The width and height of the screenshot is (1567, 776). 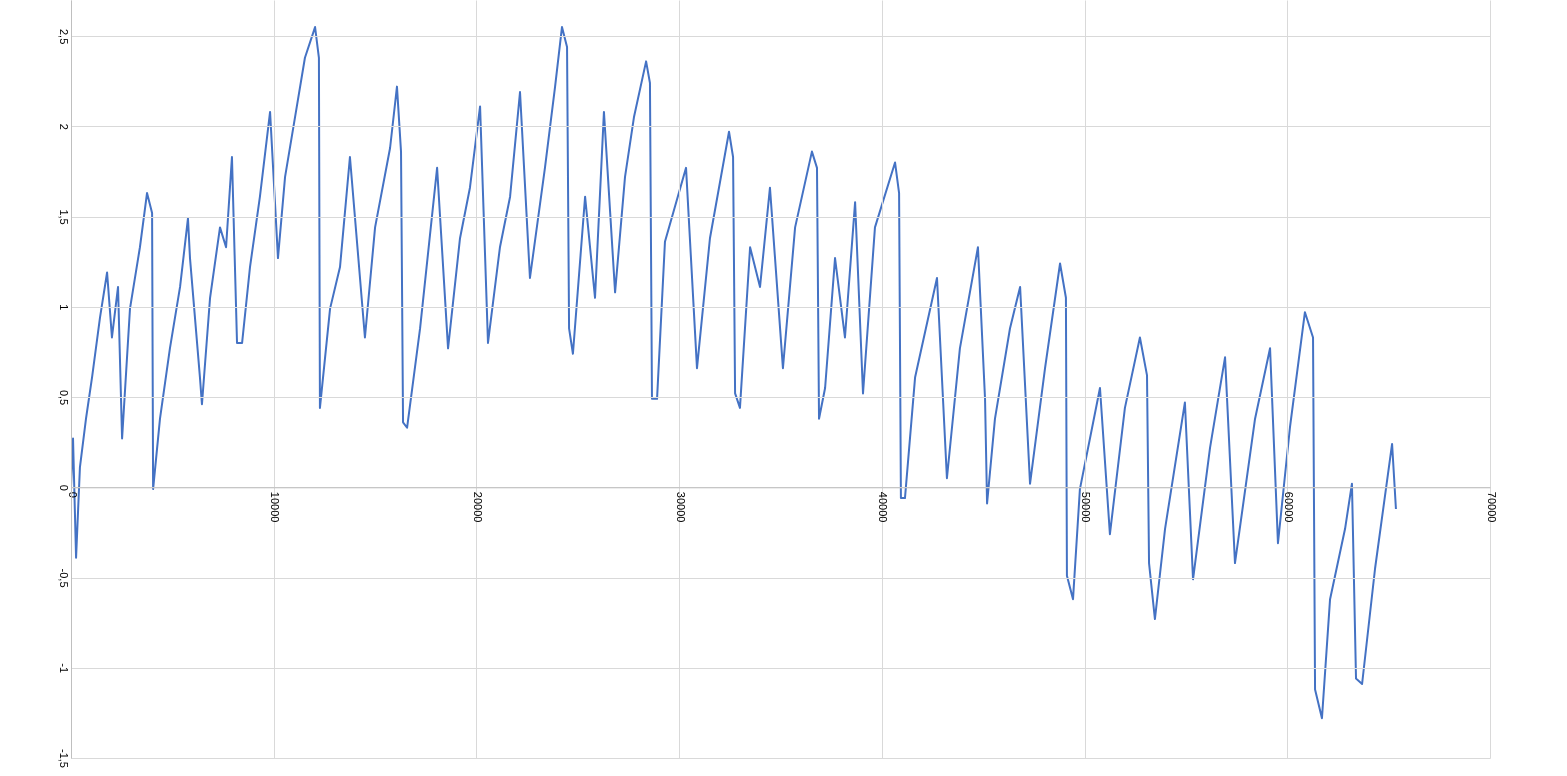 What do you see at coordinates (680, 507) in the screenshot?
I see `x-tick-label: 30000` at bounding box center [680, 507].